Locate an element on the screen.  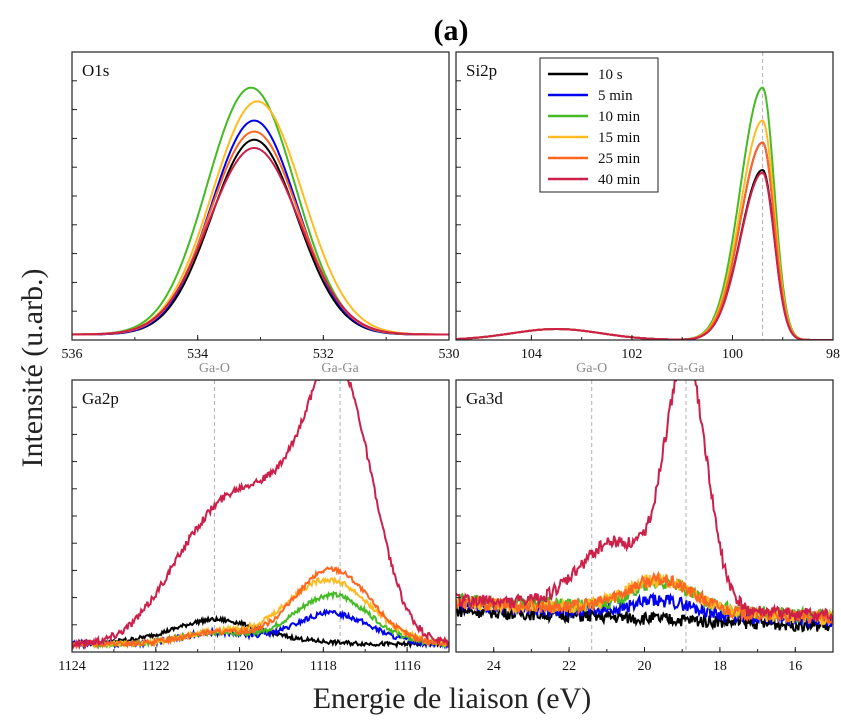
y-axis-title: Intensité (u.arb.) is located at coordinates (32, 367).